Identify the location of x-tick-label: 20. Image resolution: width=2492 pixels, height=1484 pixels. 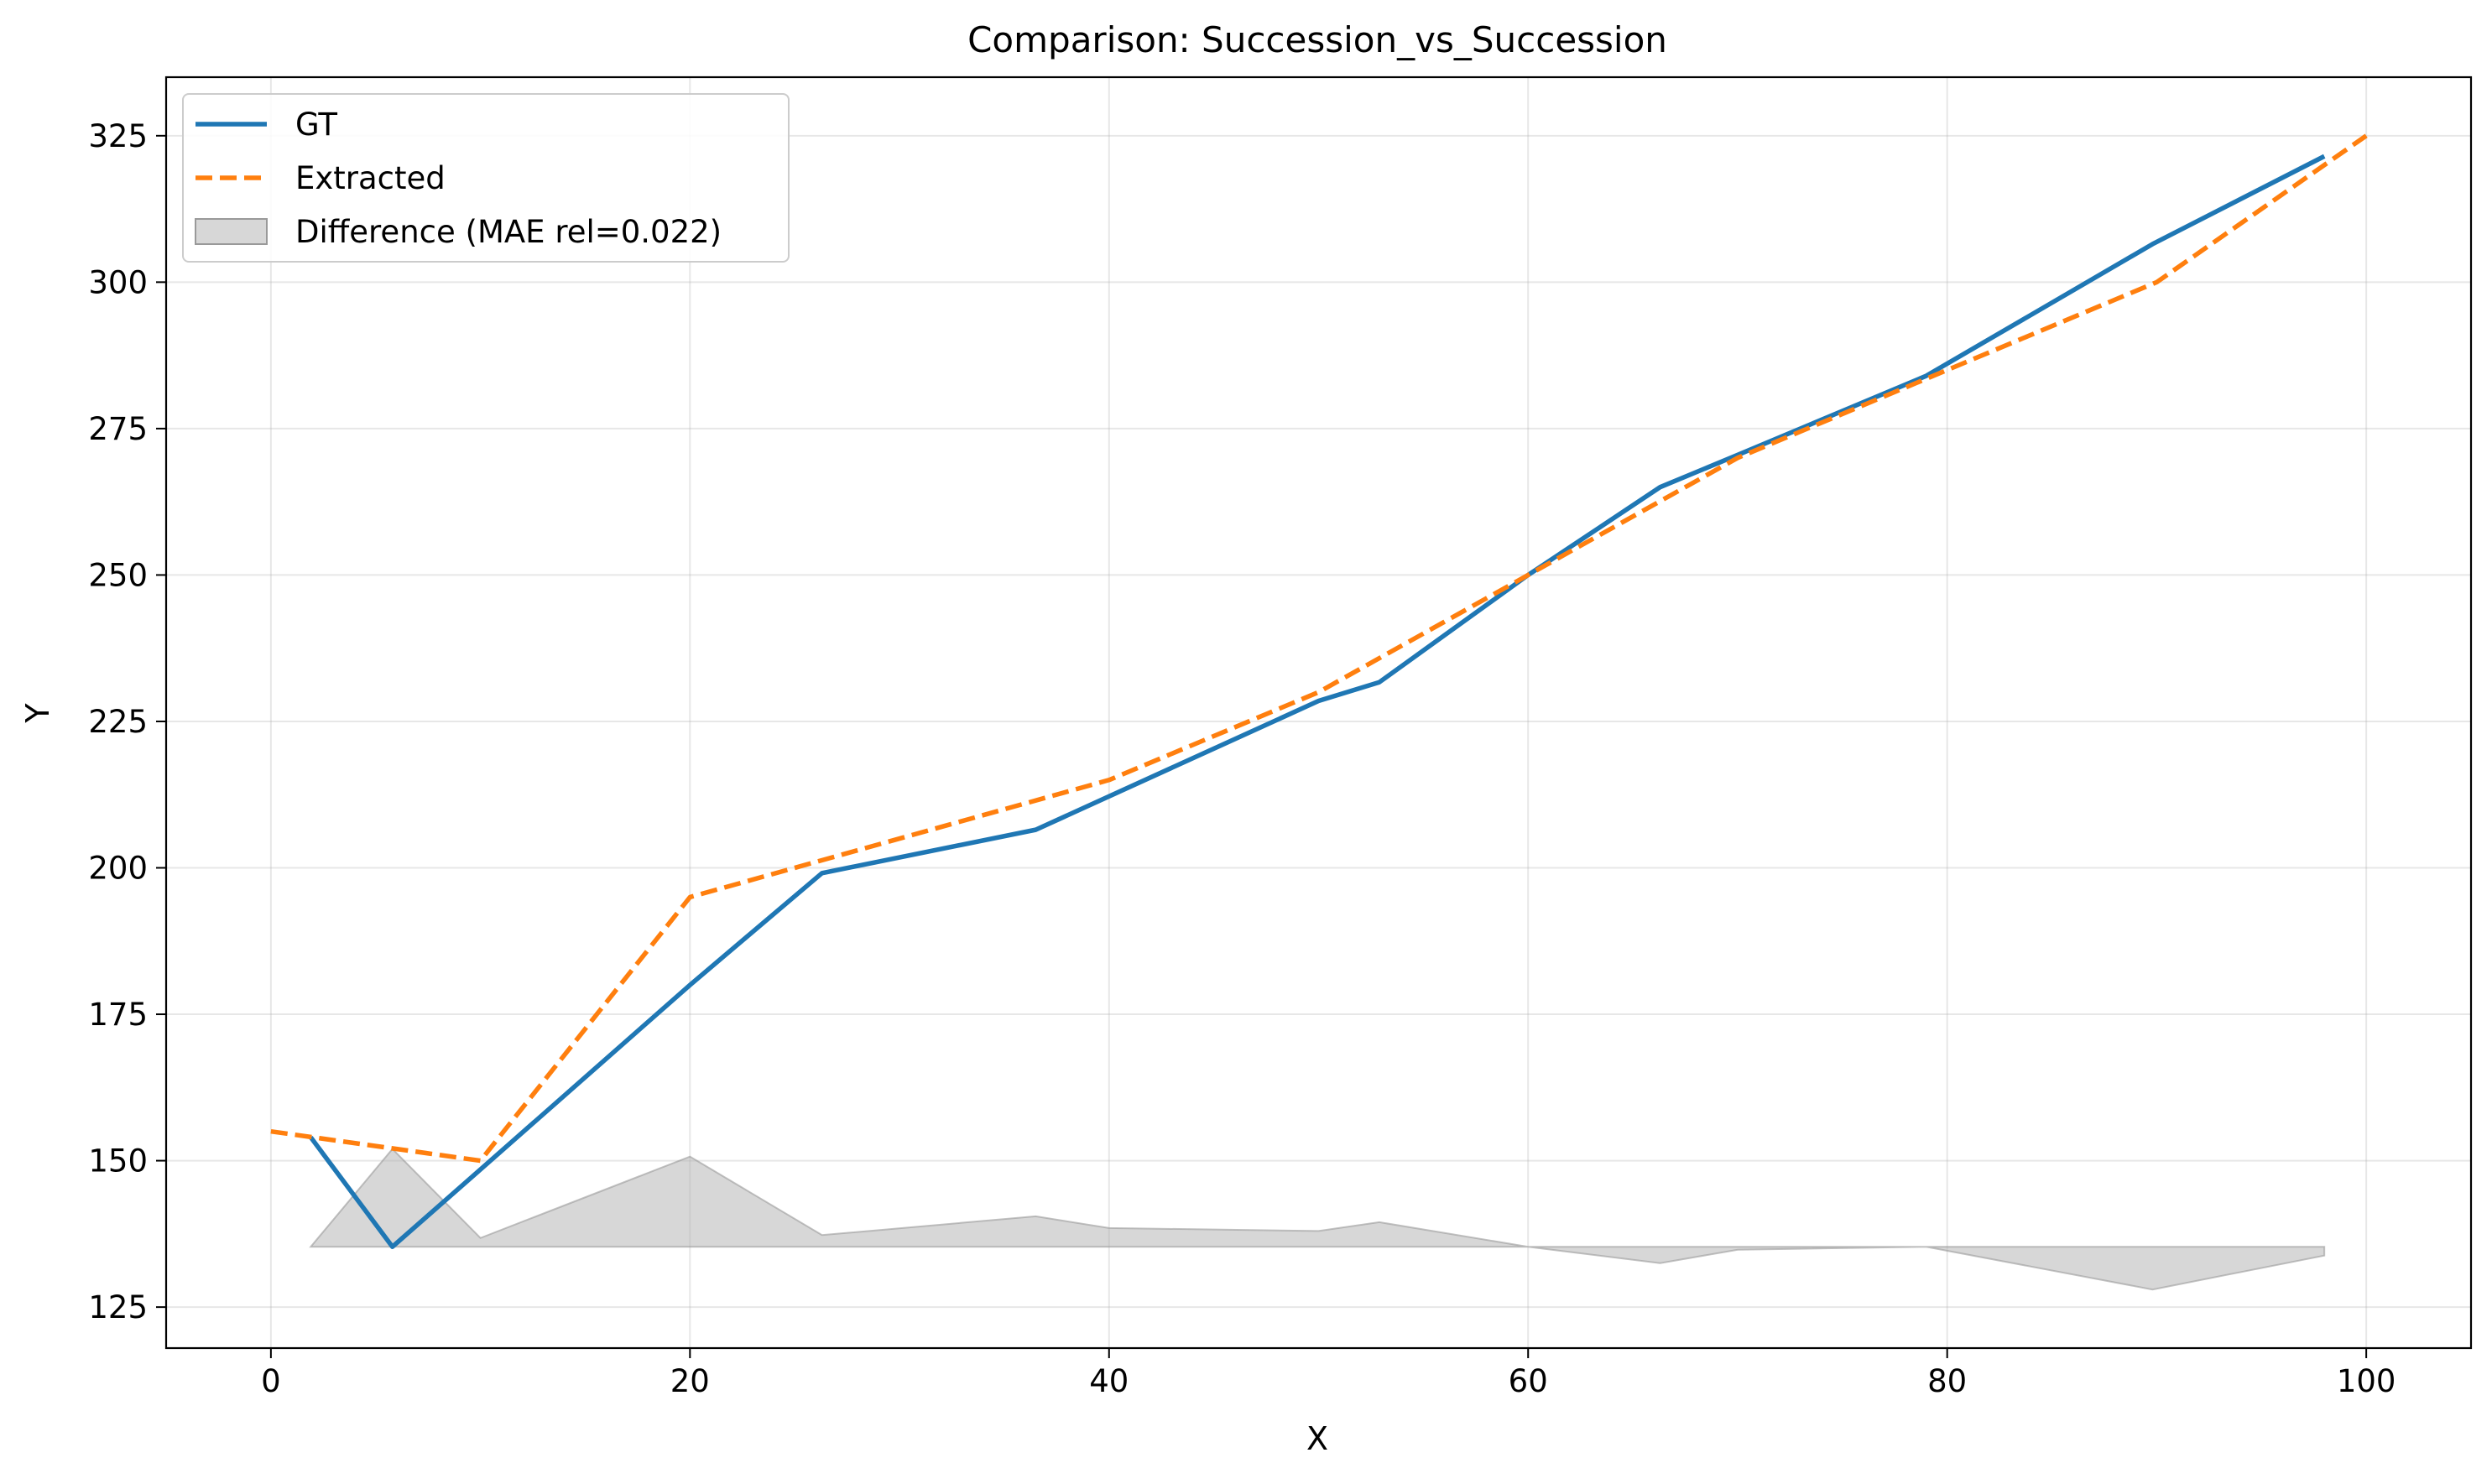
(690, 1381).